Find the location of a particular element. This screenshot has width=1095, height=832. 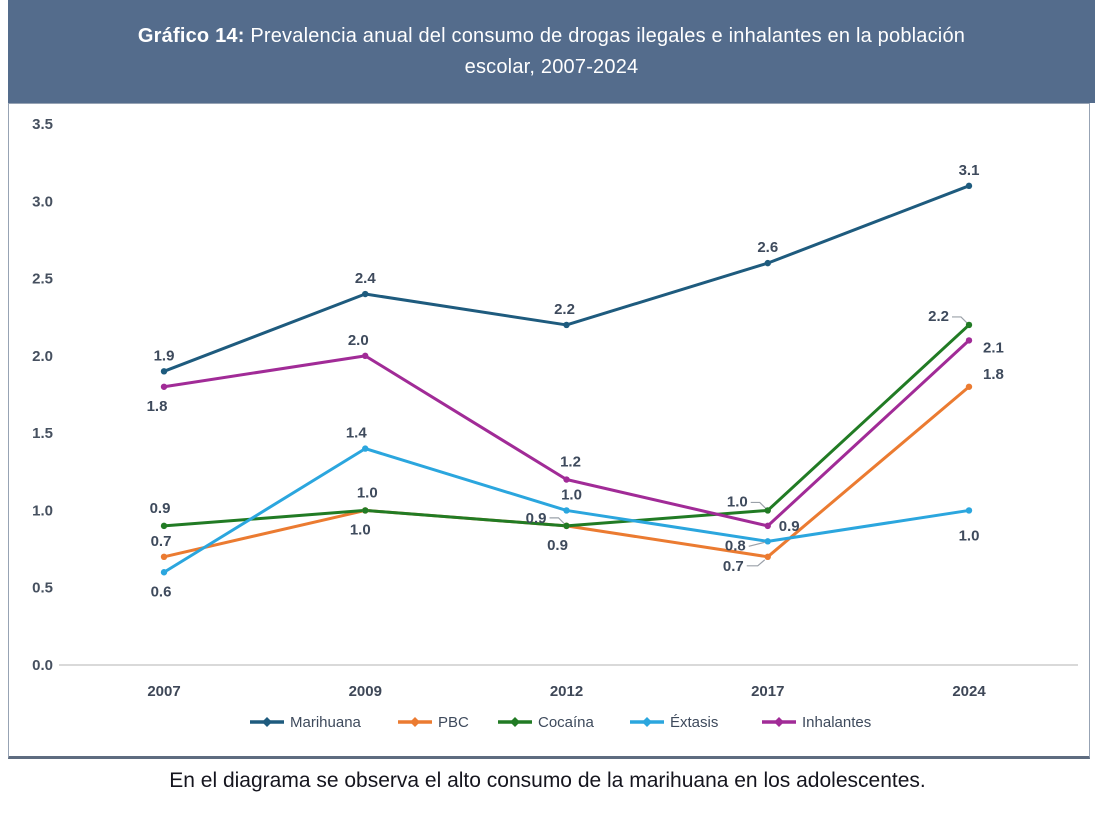

legend-item-éxtasis: Éxtasis is located at coordinates (694, 722).